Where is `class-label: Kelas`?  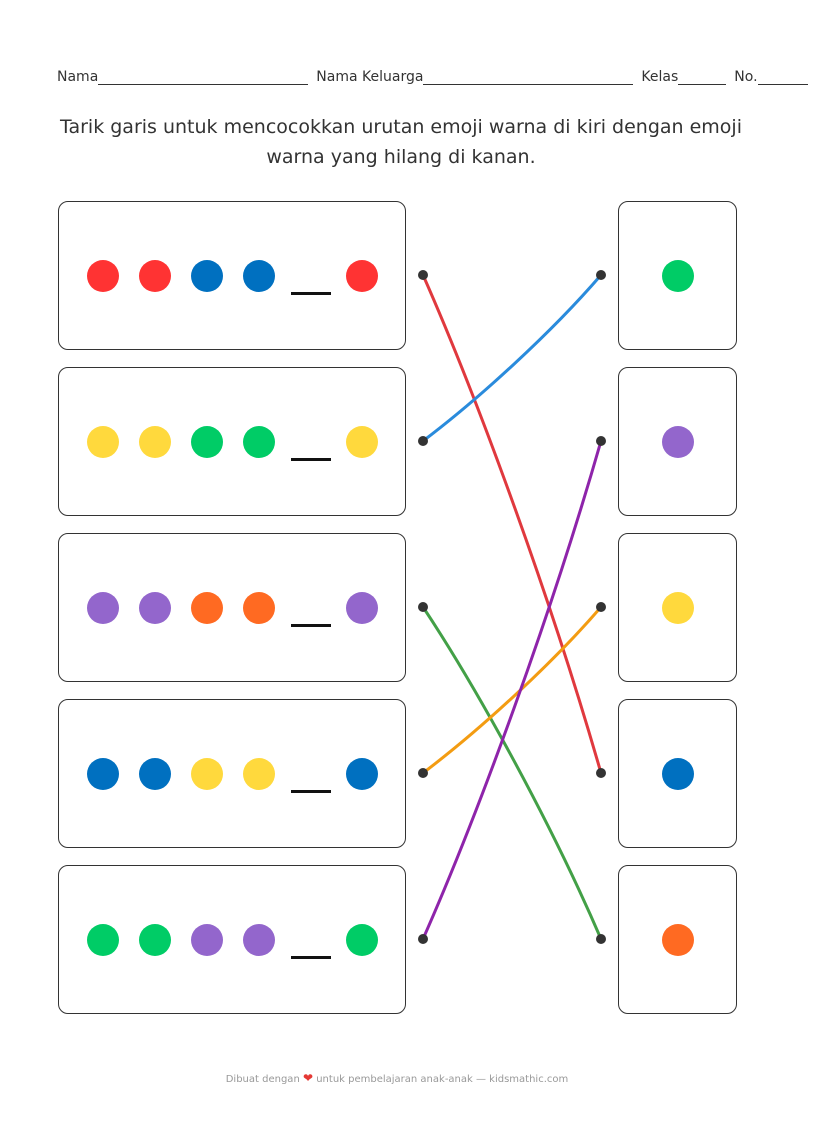 class-label: Kelas is located at coordinates (660, 77).